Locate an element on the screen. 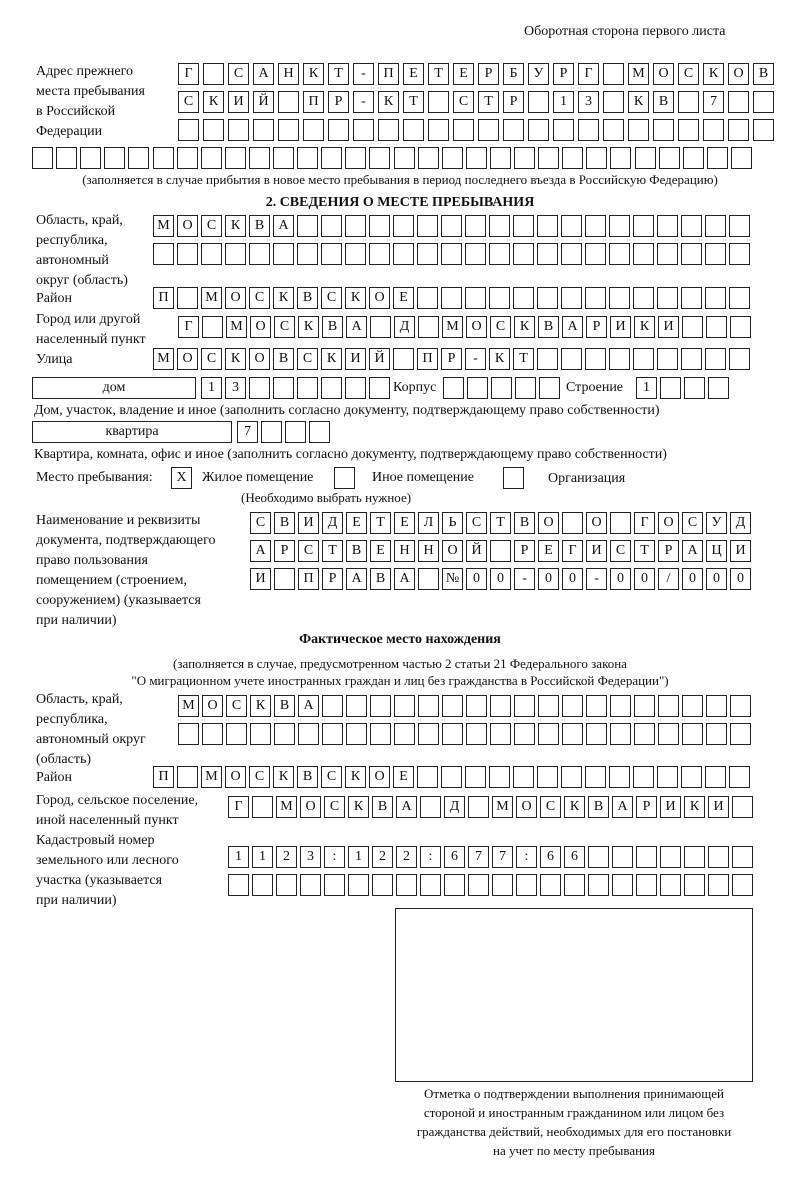 Image resolution: width=800 pixels, height=1180 pixels. checkbox-organization is located at coordinates (513, 478).